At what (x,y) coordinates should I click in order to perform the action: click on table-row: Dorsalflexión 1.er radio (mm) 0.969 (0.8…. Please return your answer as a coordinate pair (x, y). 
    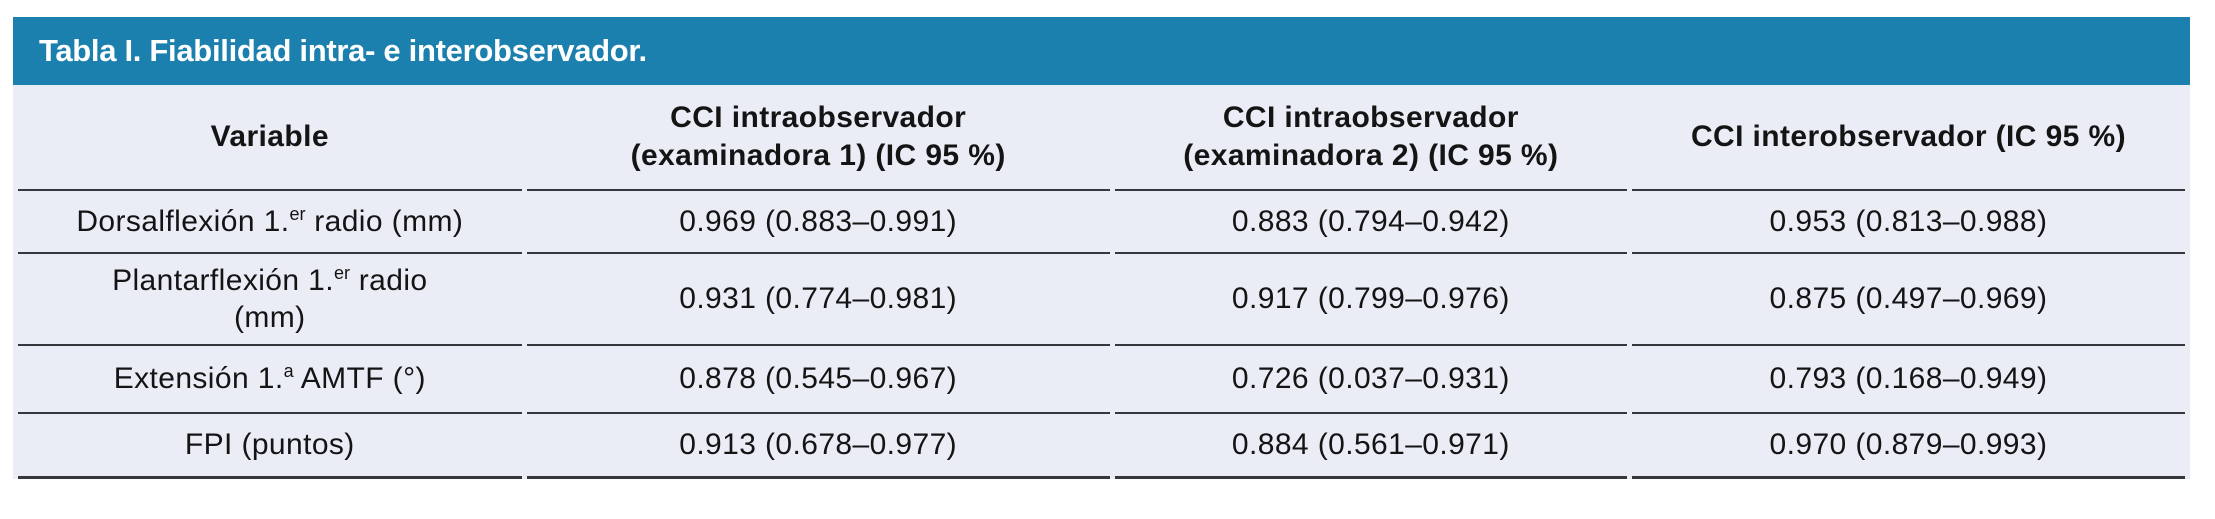
    Looking at the image, I should click on (1101, 222).